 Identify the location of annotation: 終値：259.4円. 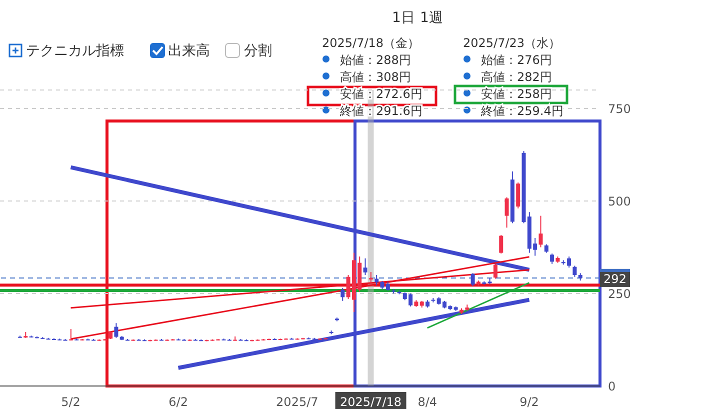
(522, 111).